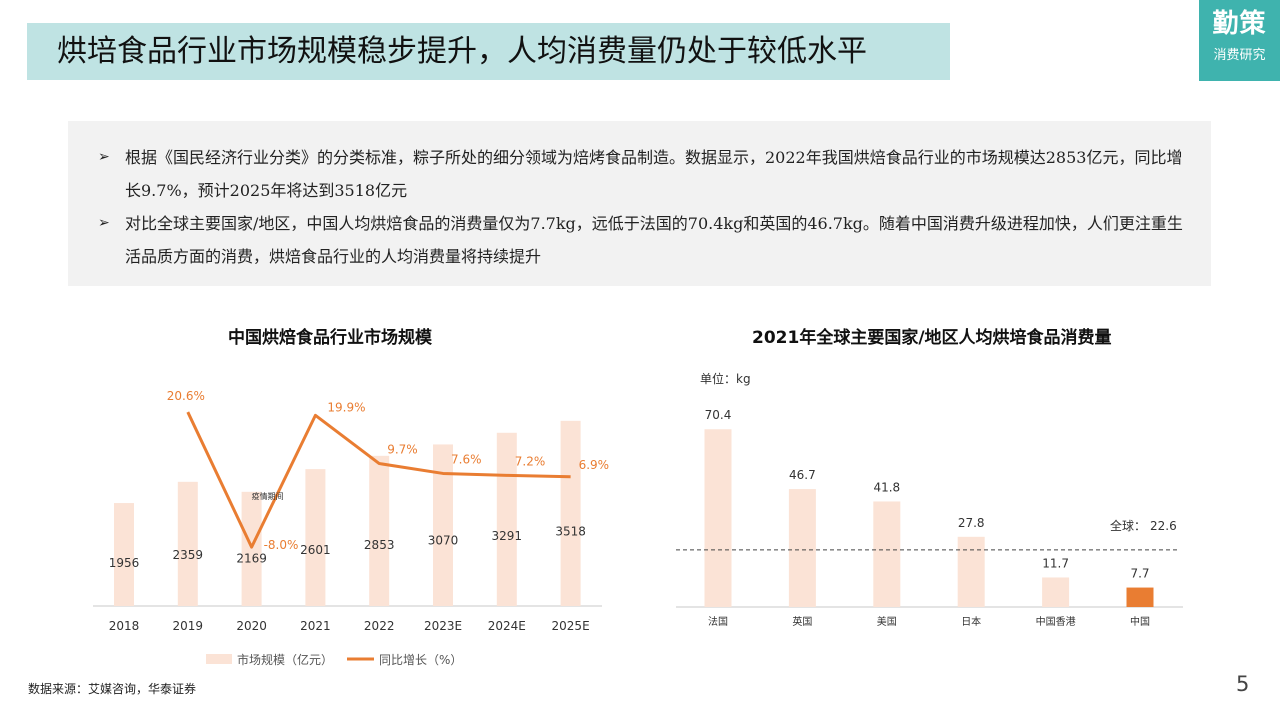  What do you see at coordinates (932, 338) in the screenshot?
I see `chart-title-consumption: 2021年全球主要国家/地区人均烘培食品消费量` at bounding box center [932, 338].